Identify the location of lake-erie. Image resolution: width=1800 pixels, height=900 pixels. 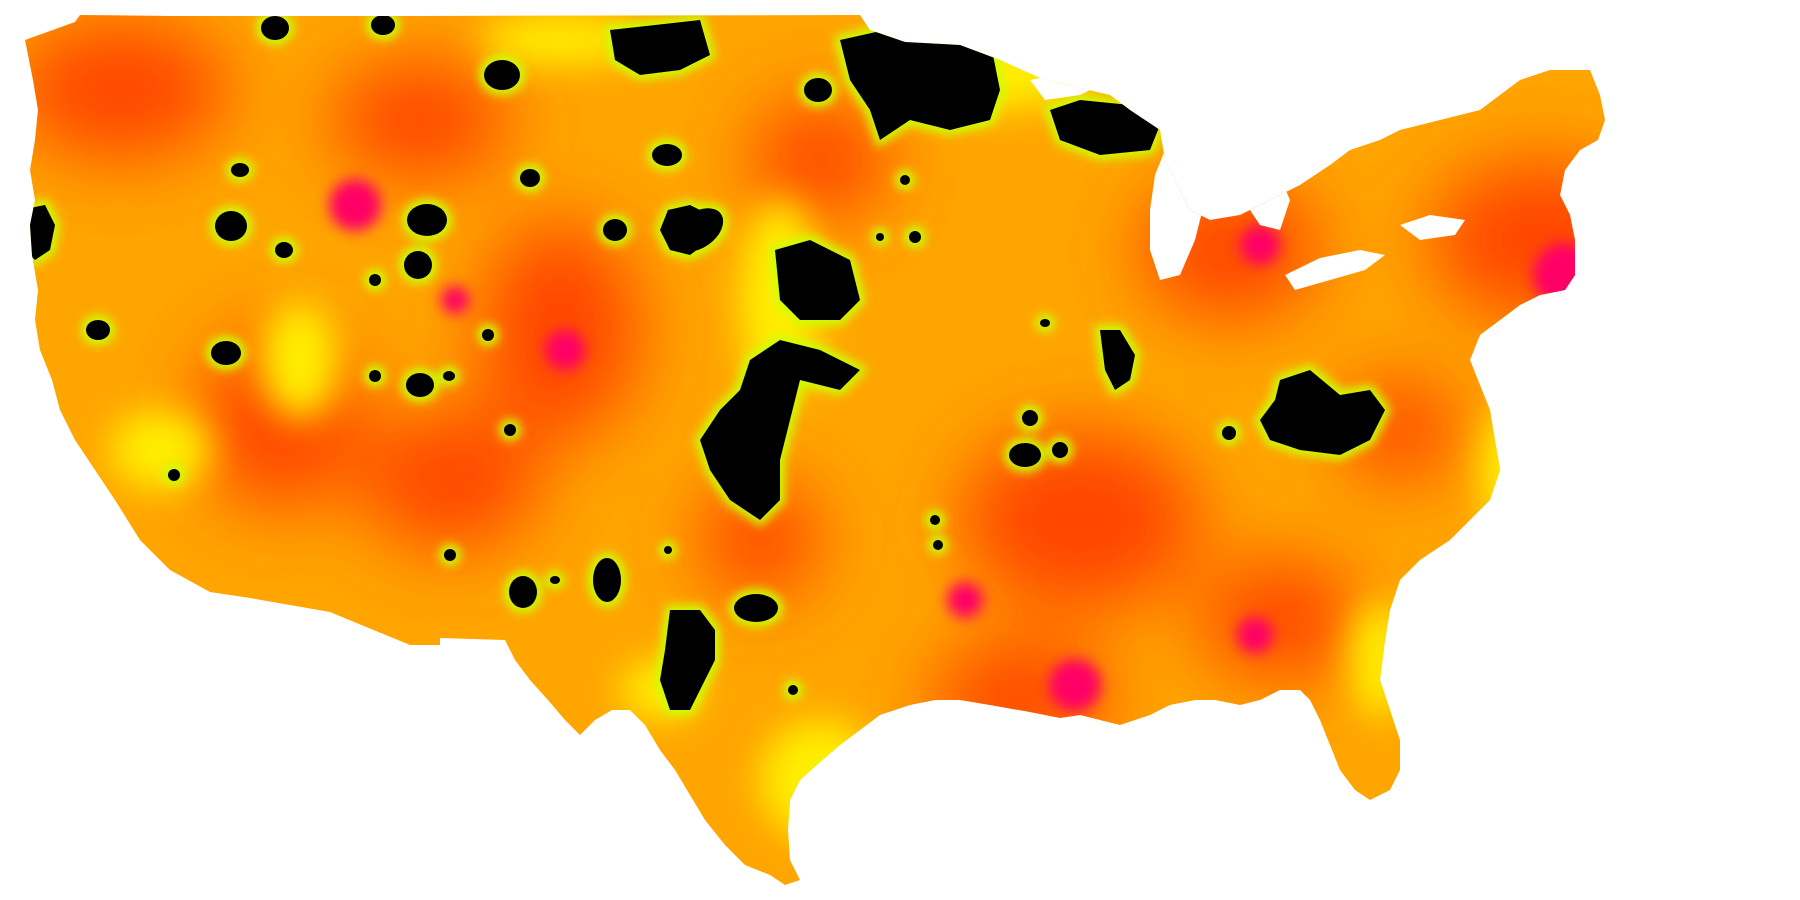
(1335, 270).